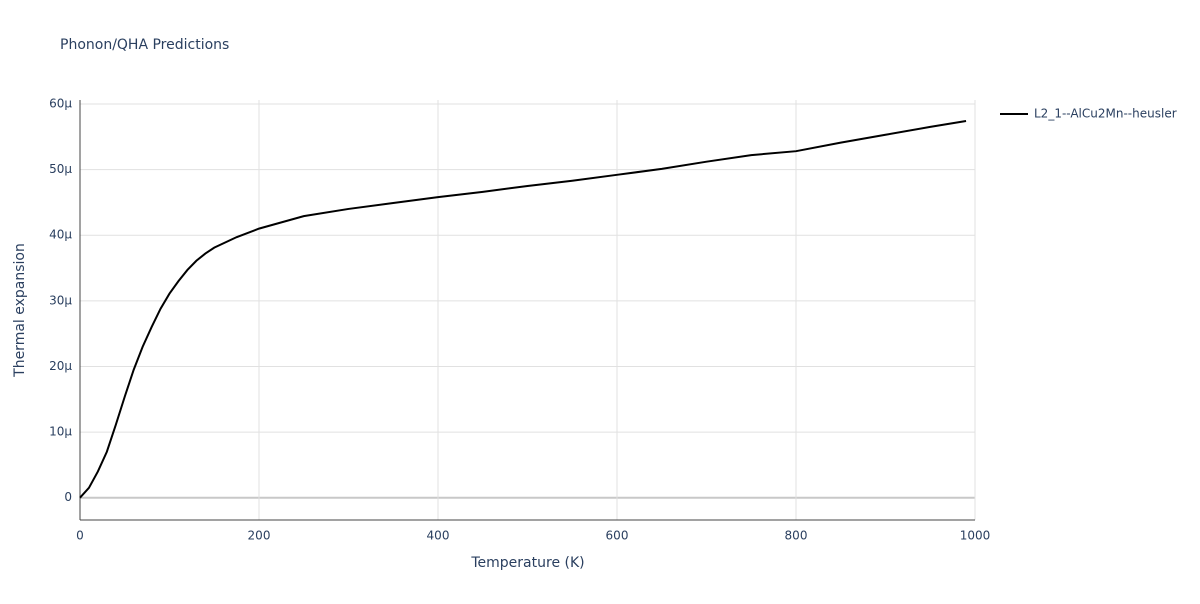 This screenshot has height=604, width=1200. I want to click on legend-label: L2_1--AlCu2Mn--heusler, so click(1105, 114).